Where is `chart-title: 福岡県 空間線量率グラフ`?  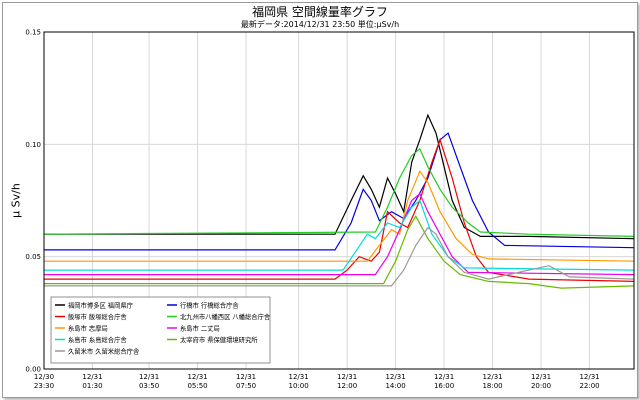
chart-title: 福岡県 空間線量率グラフ is located at coordinates (320, 12).